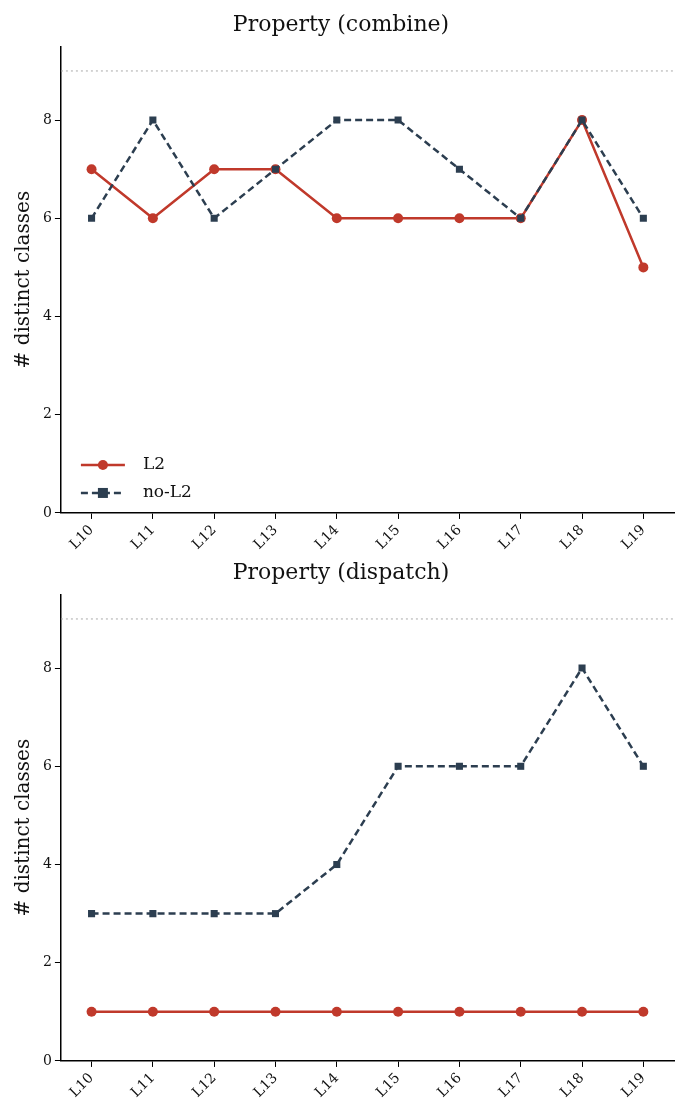 Image resolution: width=691 pixels, height=1104 pixels. Describe the element at coordinates (154, 463) in the screenshot. I see `legend-label: L2` at that location.